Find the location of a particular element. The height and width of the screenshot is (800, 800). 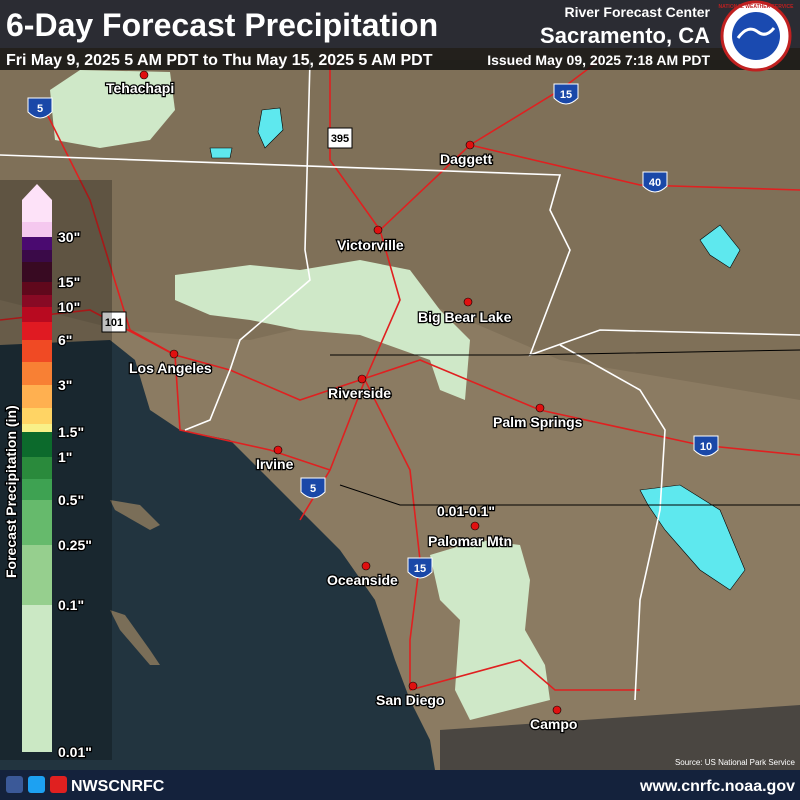

shield-label: 40 is located at coordinates (655, 183).